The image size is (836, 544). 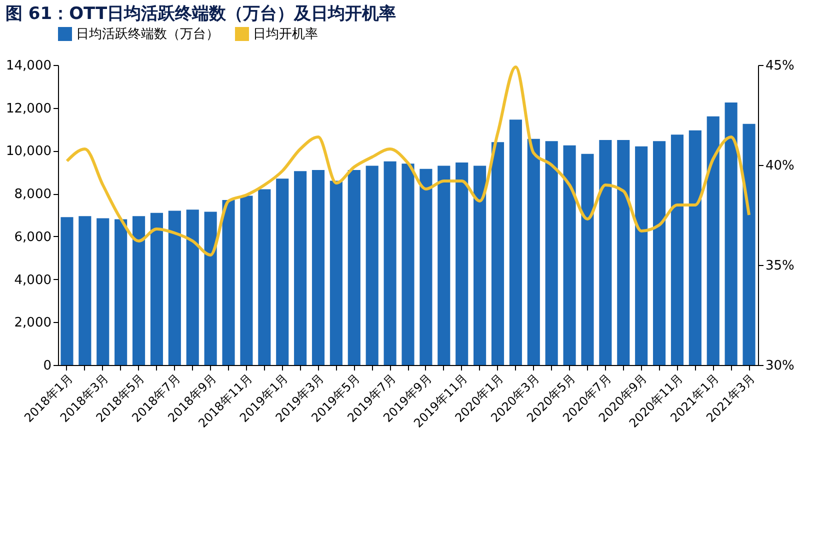 I want to click on y-tick-label: 6,000, so click(x=33, y=237).